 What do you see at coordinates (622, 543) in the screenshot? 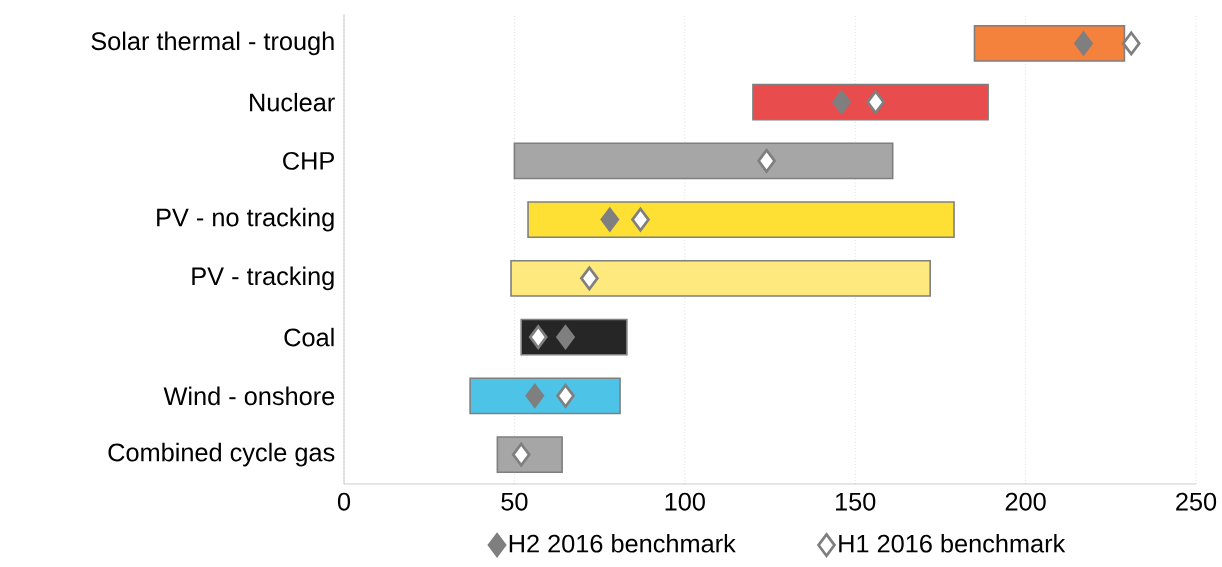
I see `legend-label: H2 2016 benchmark` at bounding box center [622, 543].